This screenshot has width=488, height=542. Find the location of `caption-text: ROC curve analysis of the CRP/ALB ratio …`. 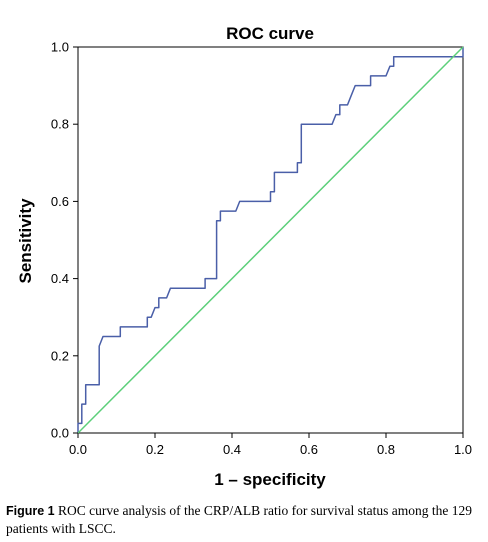

caption-text: ROC curve analysis of the CRP/ALB ratio … is located at coordinates (239, 519).